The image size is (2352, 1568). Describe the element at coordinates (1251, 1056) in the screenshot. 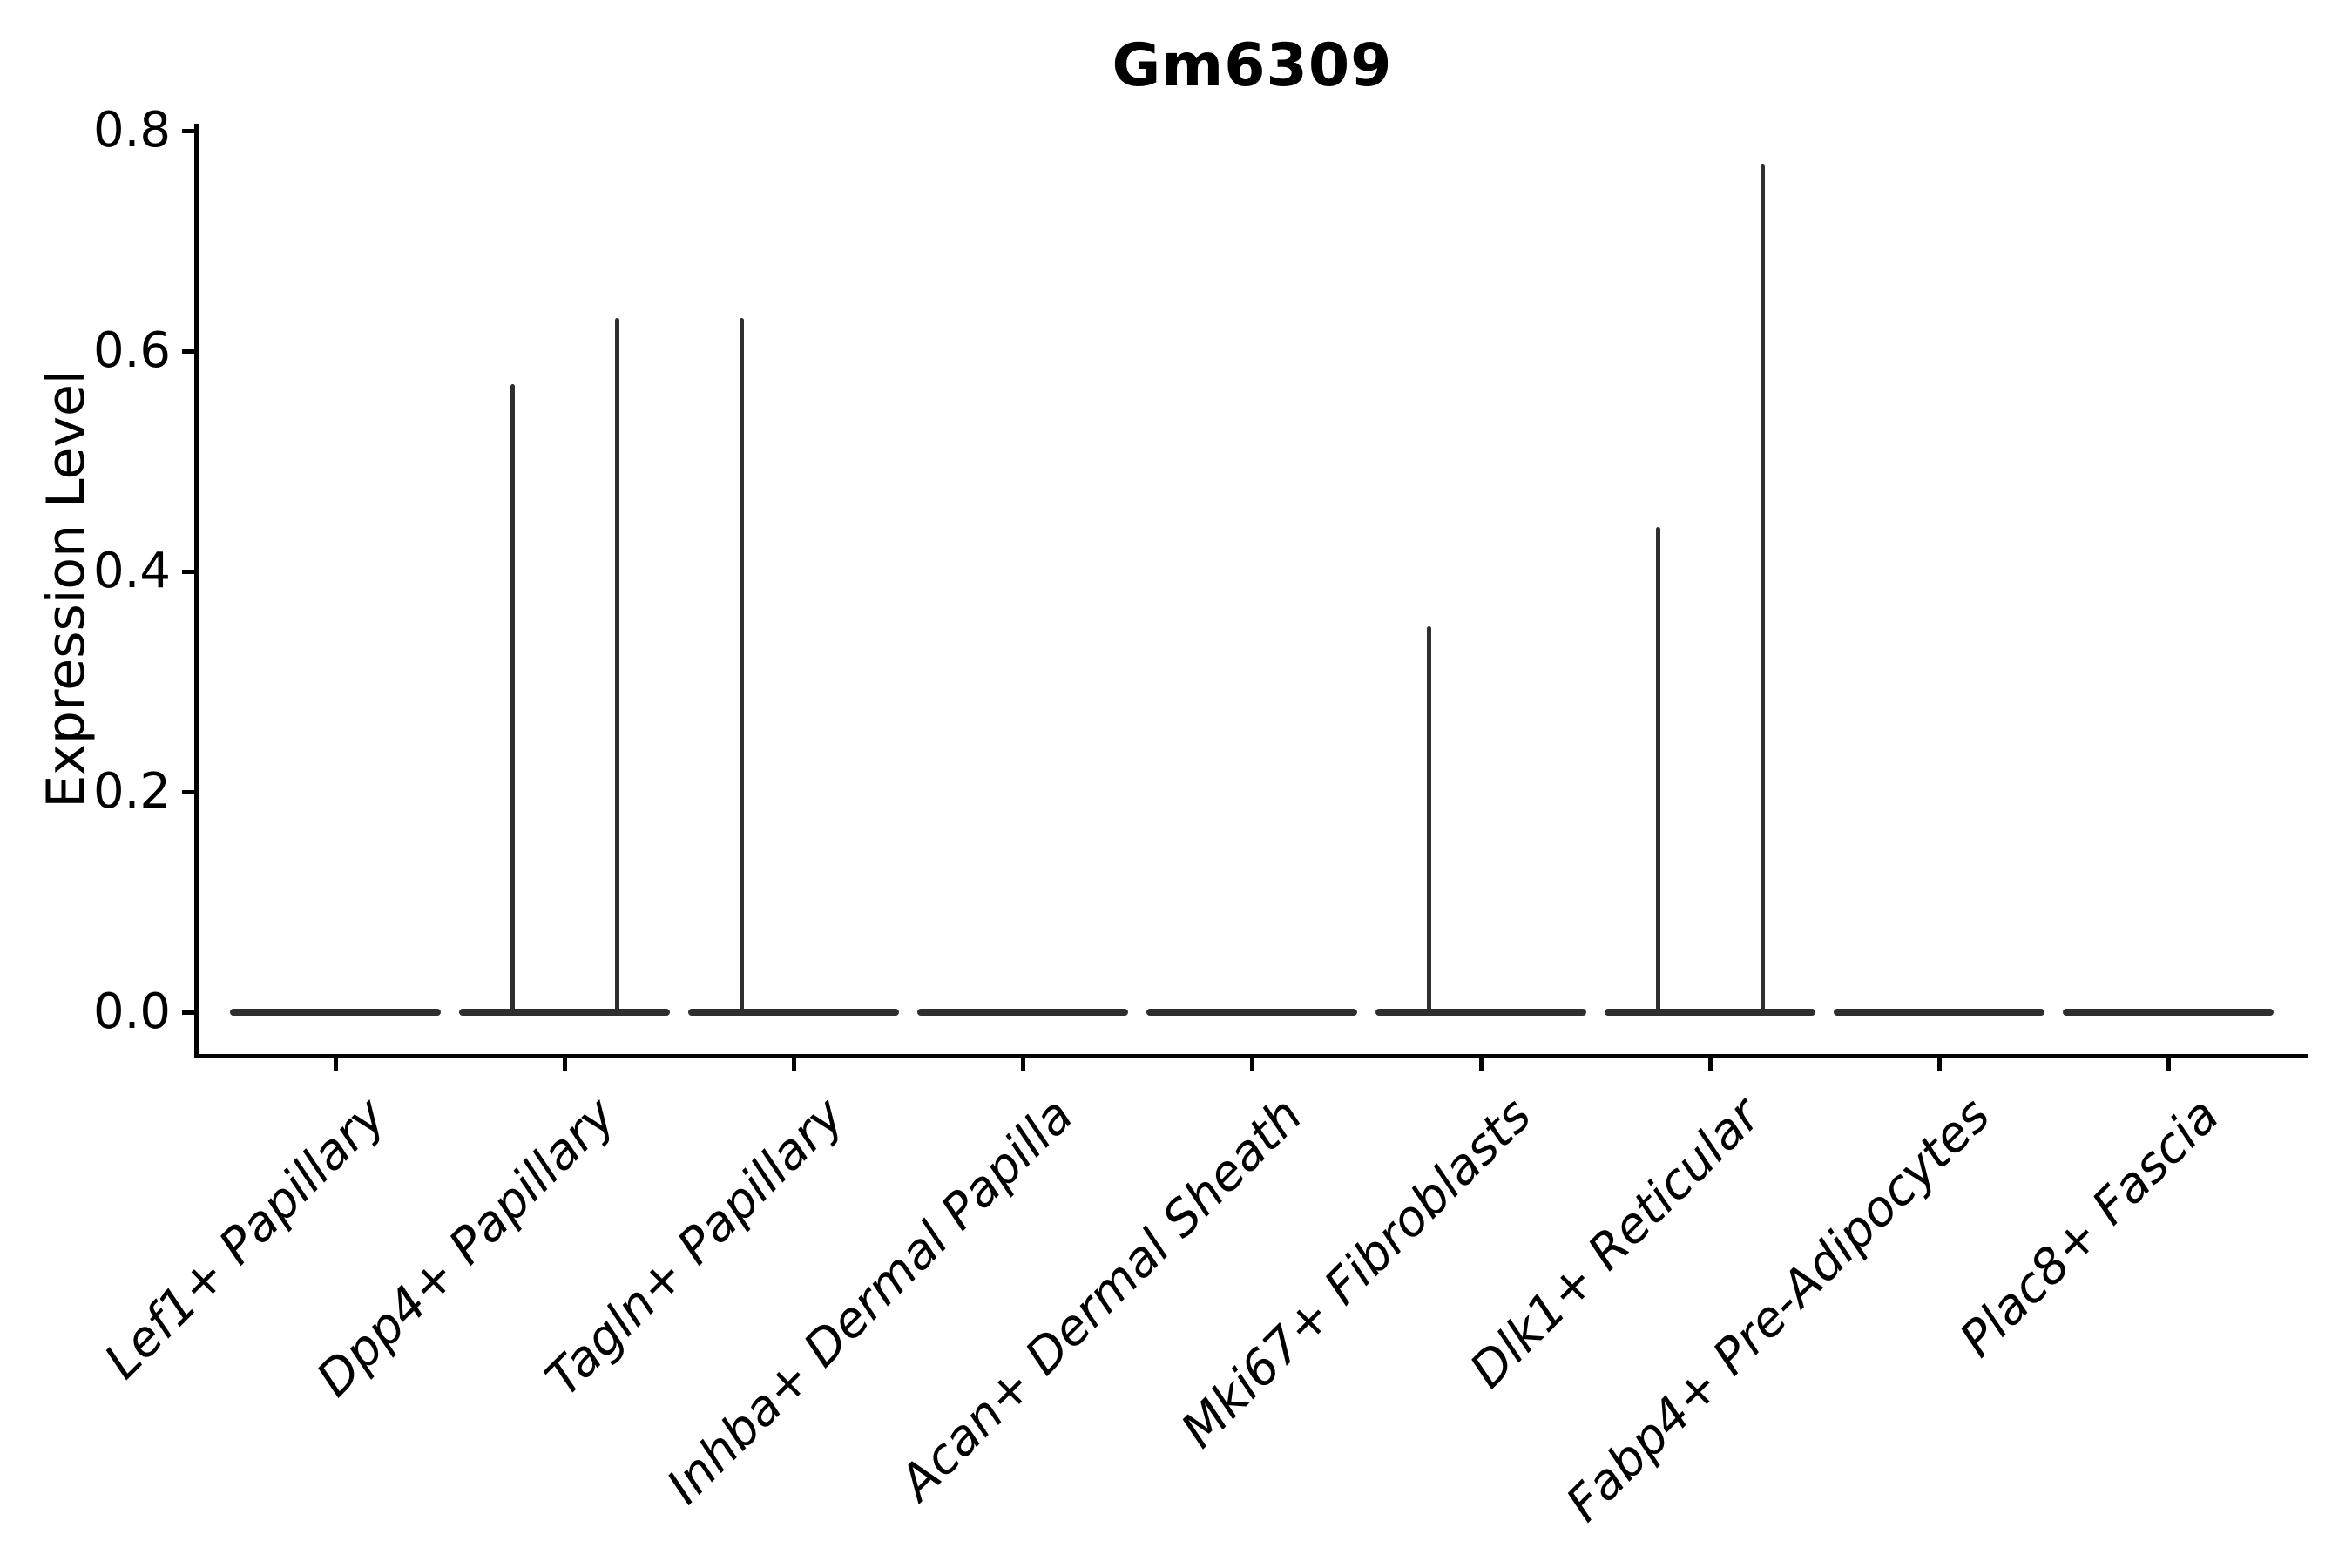

I see `x-axis-spine` at that location.